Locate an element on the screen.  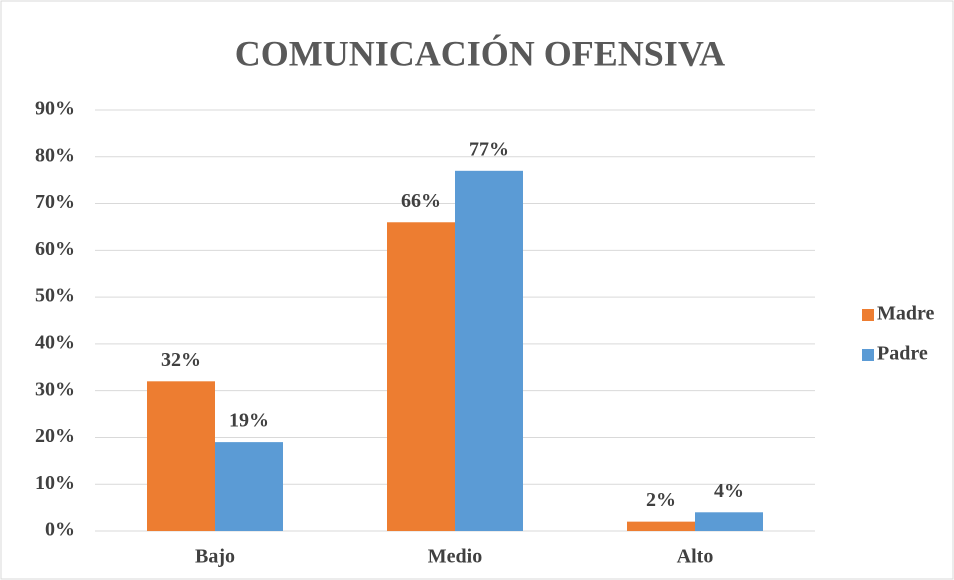
chart-title: COMUNICACIÓN OFENSIVA is located at coordinates (480, 53).